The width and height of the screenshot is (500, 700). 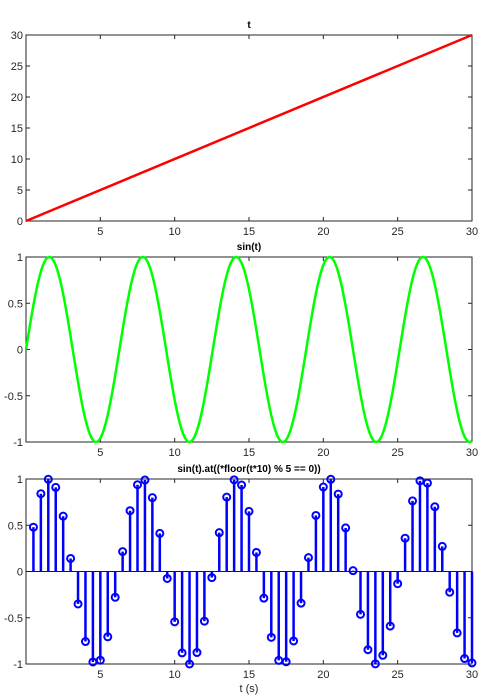 What do you see at coordinates (17, 160) in the screenshot?
I see `y-tick-label: 10` at bounding box center [17, 160].